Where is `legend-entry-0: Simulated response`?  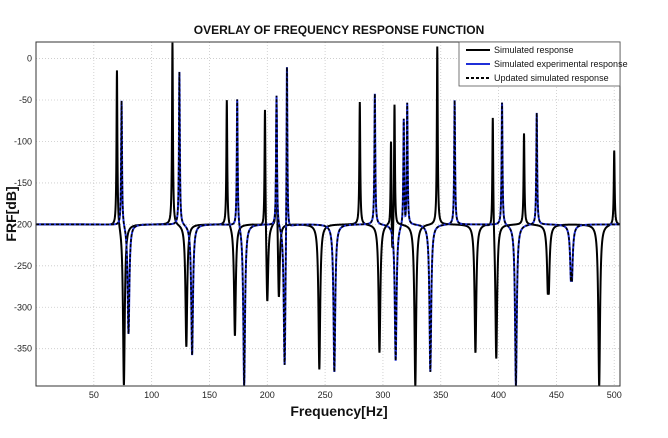
legend-entry-0: Simulated response is located at coordinates (534, 50).